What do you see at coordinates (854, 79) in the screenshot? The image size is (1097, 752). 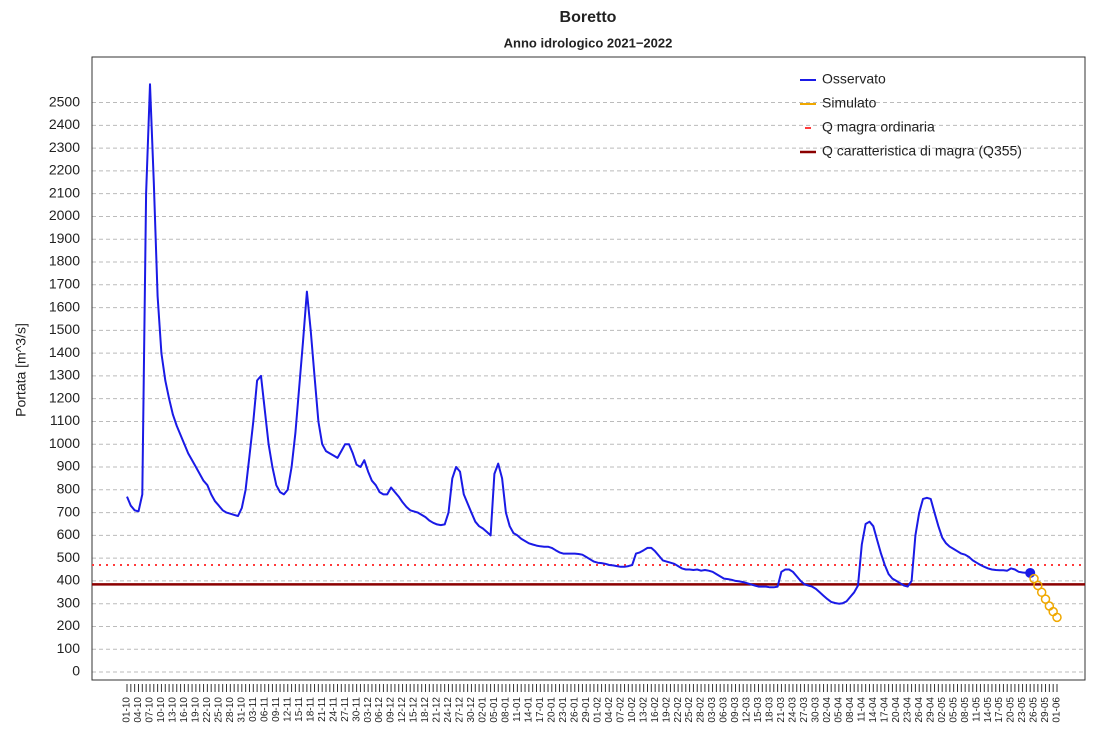 I see `legend-label: Osservato` at bounding box center [854, 79].